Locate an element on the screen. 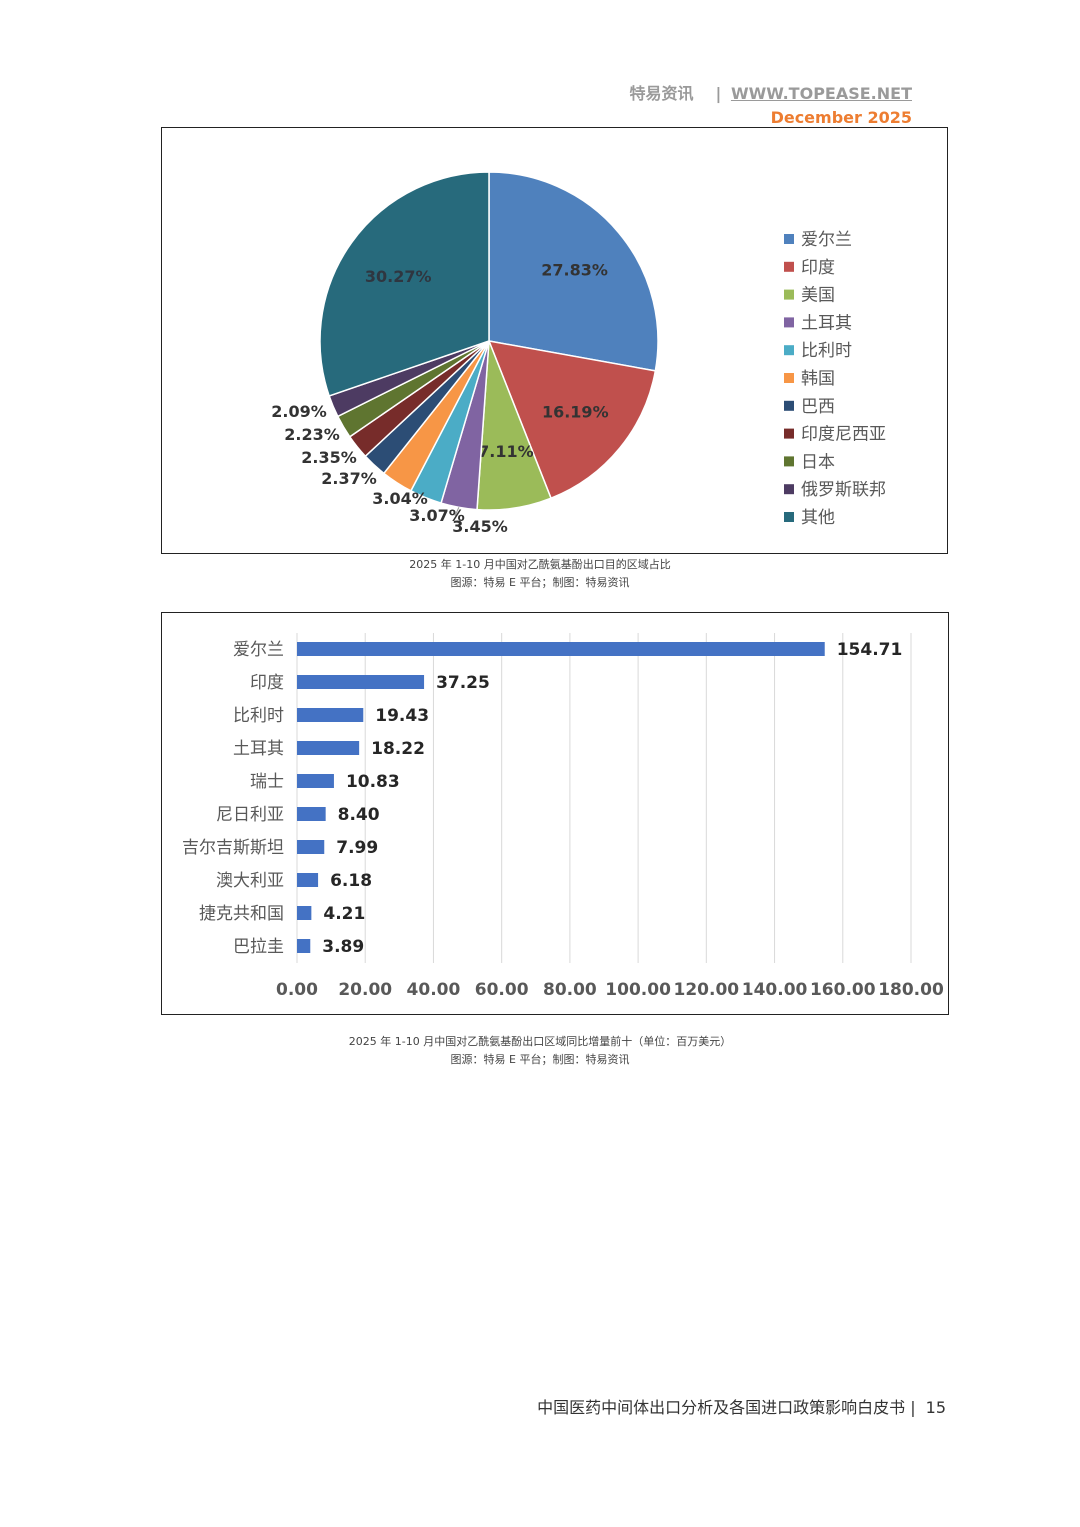  x-tick-label-9: 160.00 is located at coordinates (843, 990).